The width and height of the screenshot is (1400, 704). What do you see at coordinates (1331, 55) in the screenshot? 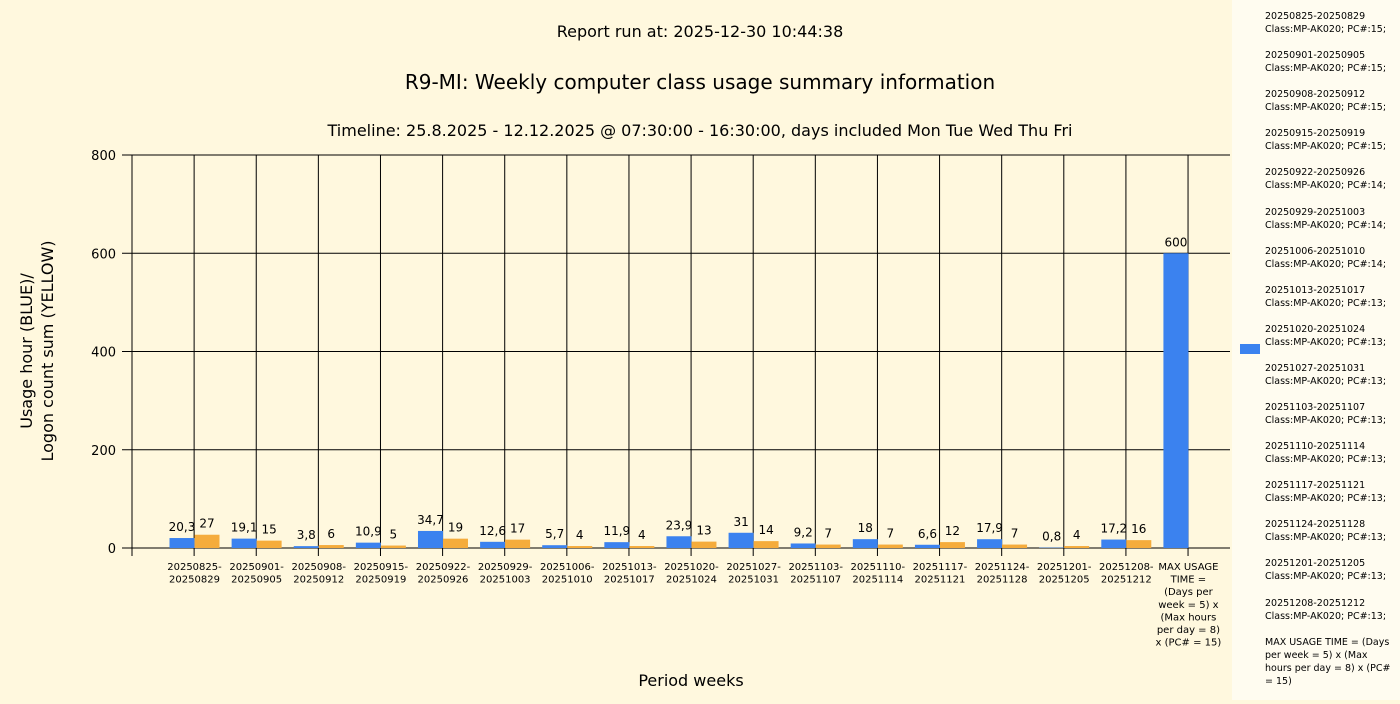
I see `legend-entry-period: 20250901-20250905` at bounding box center [1331, 55].